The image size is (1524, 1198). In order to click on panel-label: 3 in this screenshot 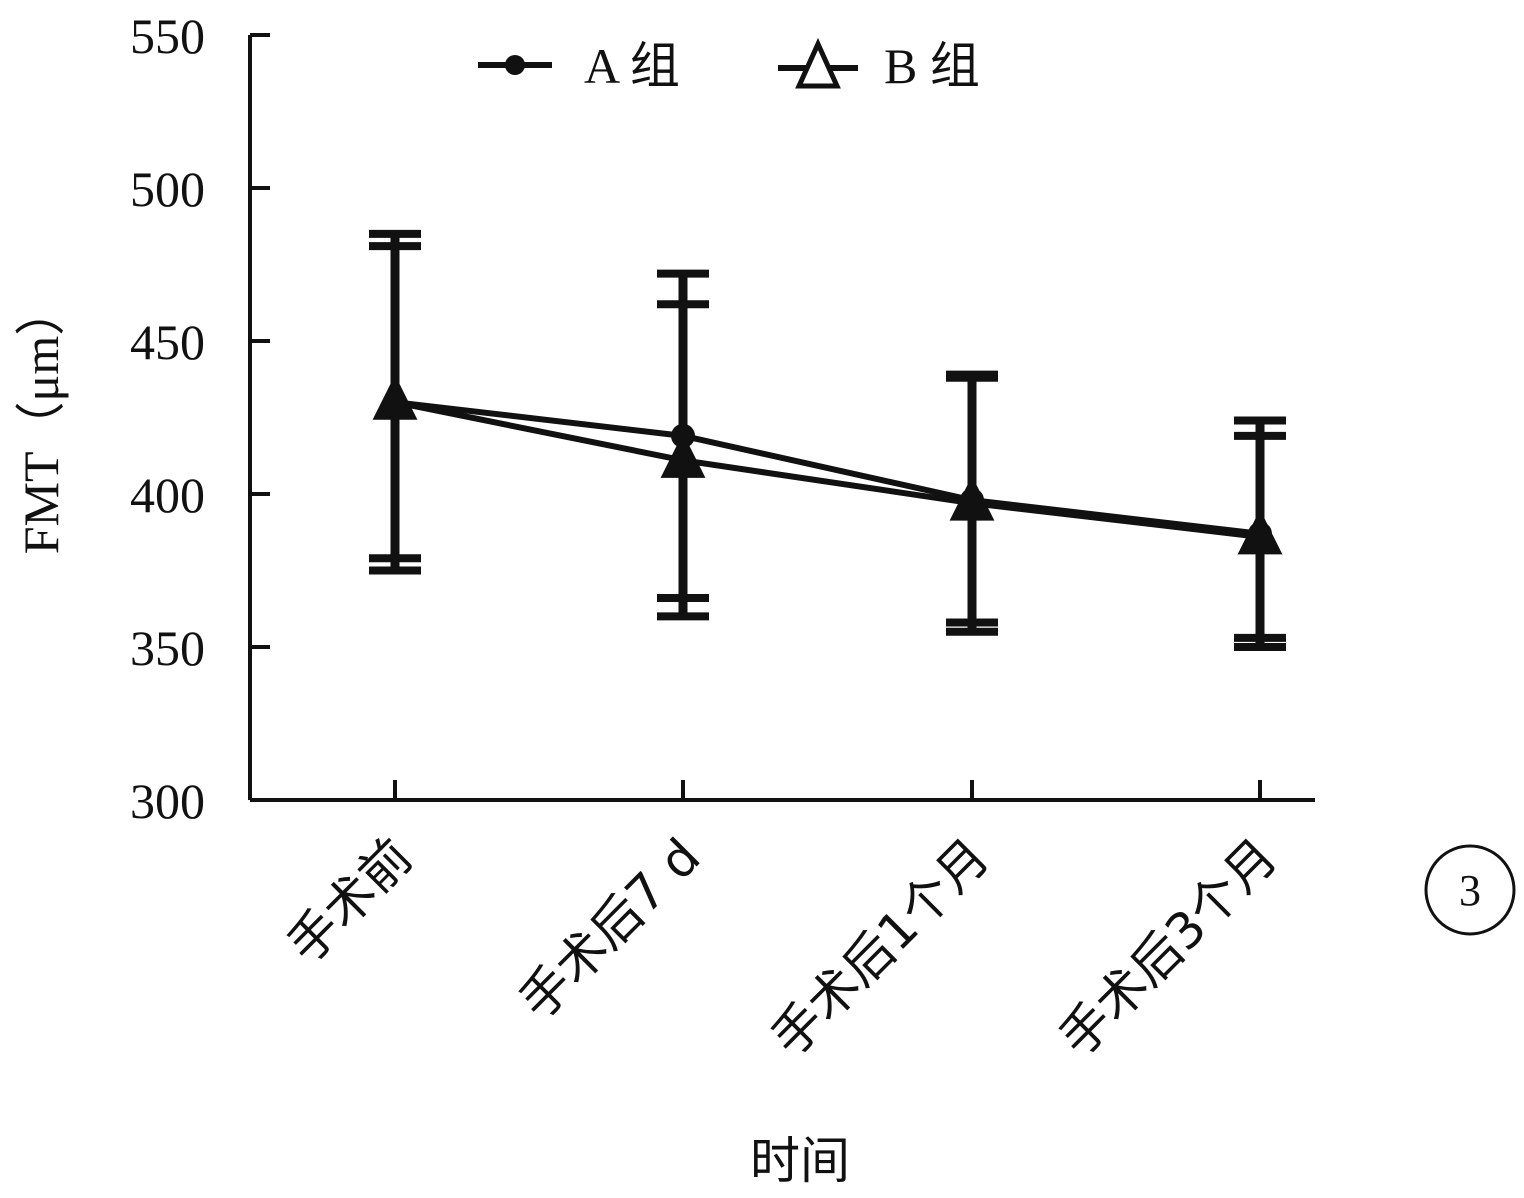, I will do `click(1470, 890)`.